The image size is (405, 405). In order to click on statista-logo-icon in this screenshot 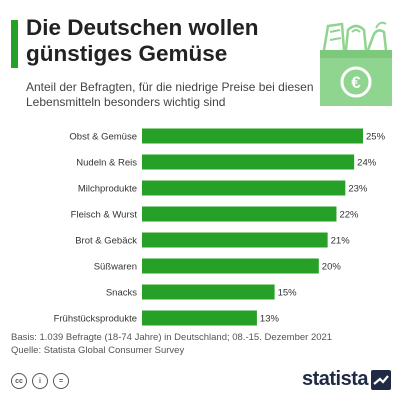, I will do `click(381, 379)`.